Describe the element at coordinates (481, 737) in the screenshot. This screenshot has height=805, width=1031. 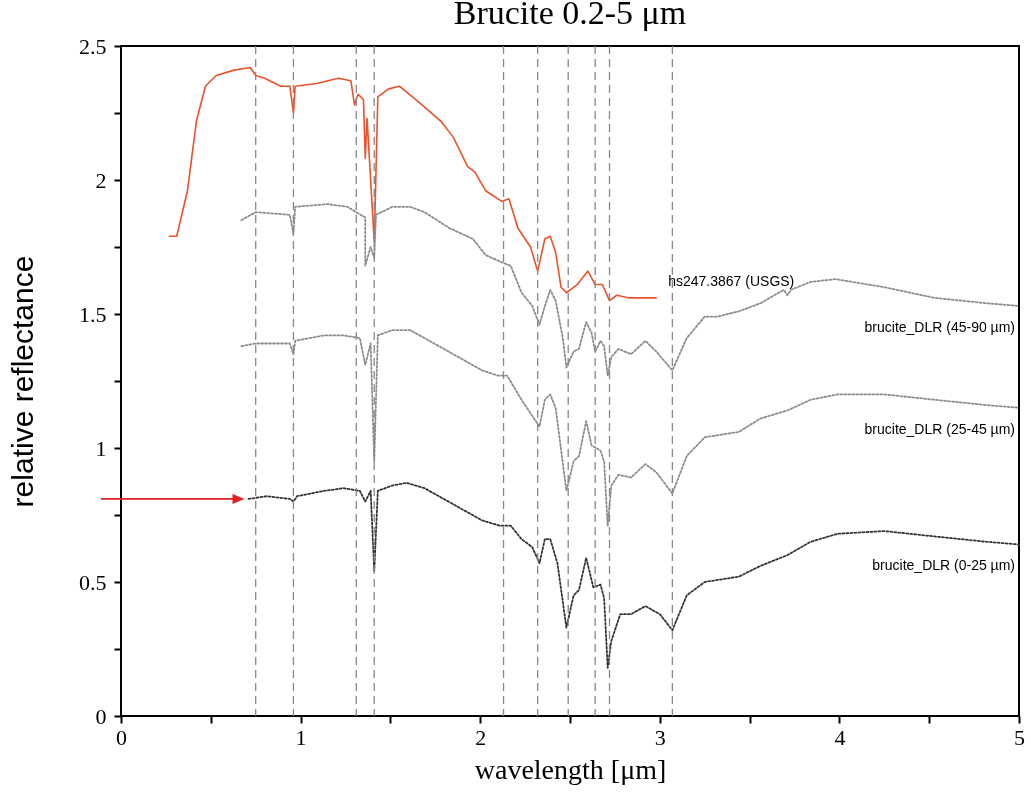
I see `x-tick-label: 2` at that location.